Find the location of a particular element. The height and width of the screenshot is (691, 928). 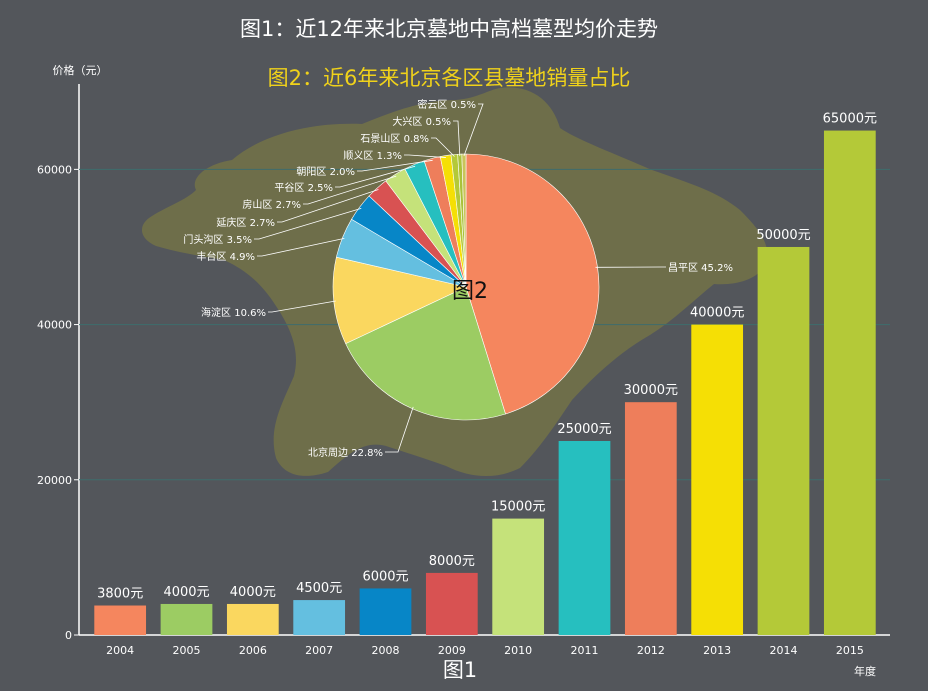

bar-data-label: 25000元 is located at coordinates (584, 429).